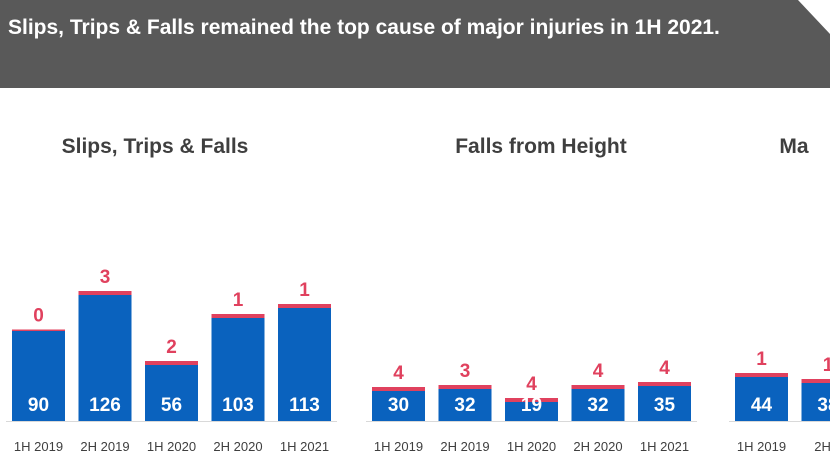 The height and width of the screenshot is (468, 830). I want to click on data-label-major: 35, so click(665, 405).